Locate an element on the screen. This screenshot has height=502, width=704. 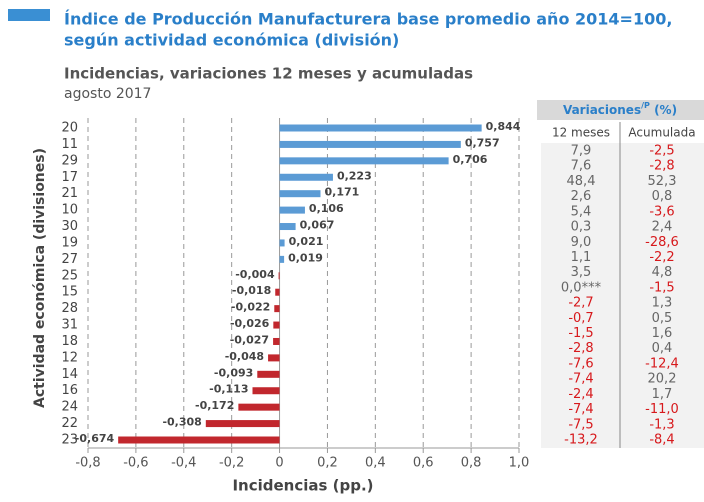
y-tick-label: 25 is located at coordinates (69, 275).